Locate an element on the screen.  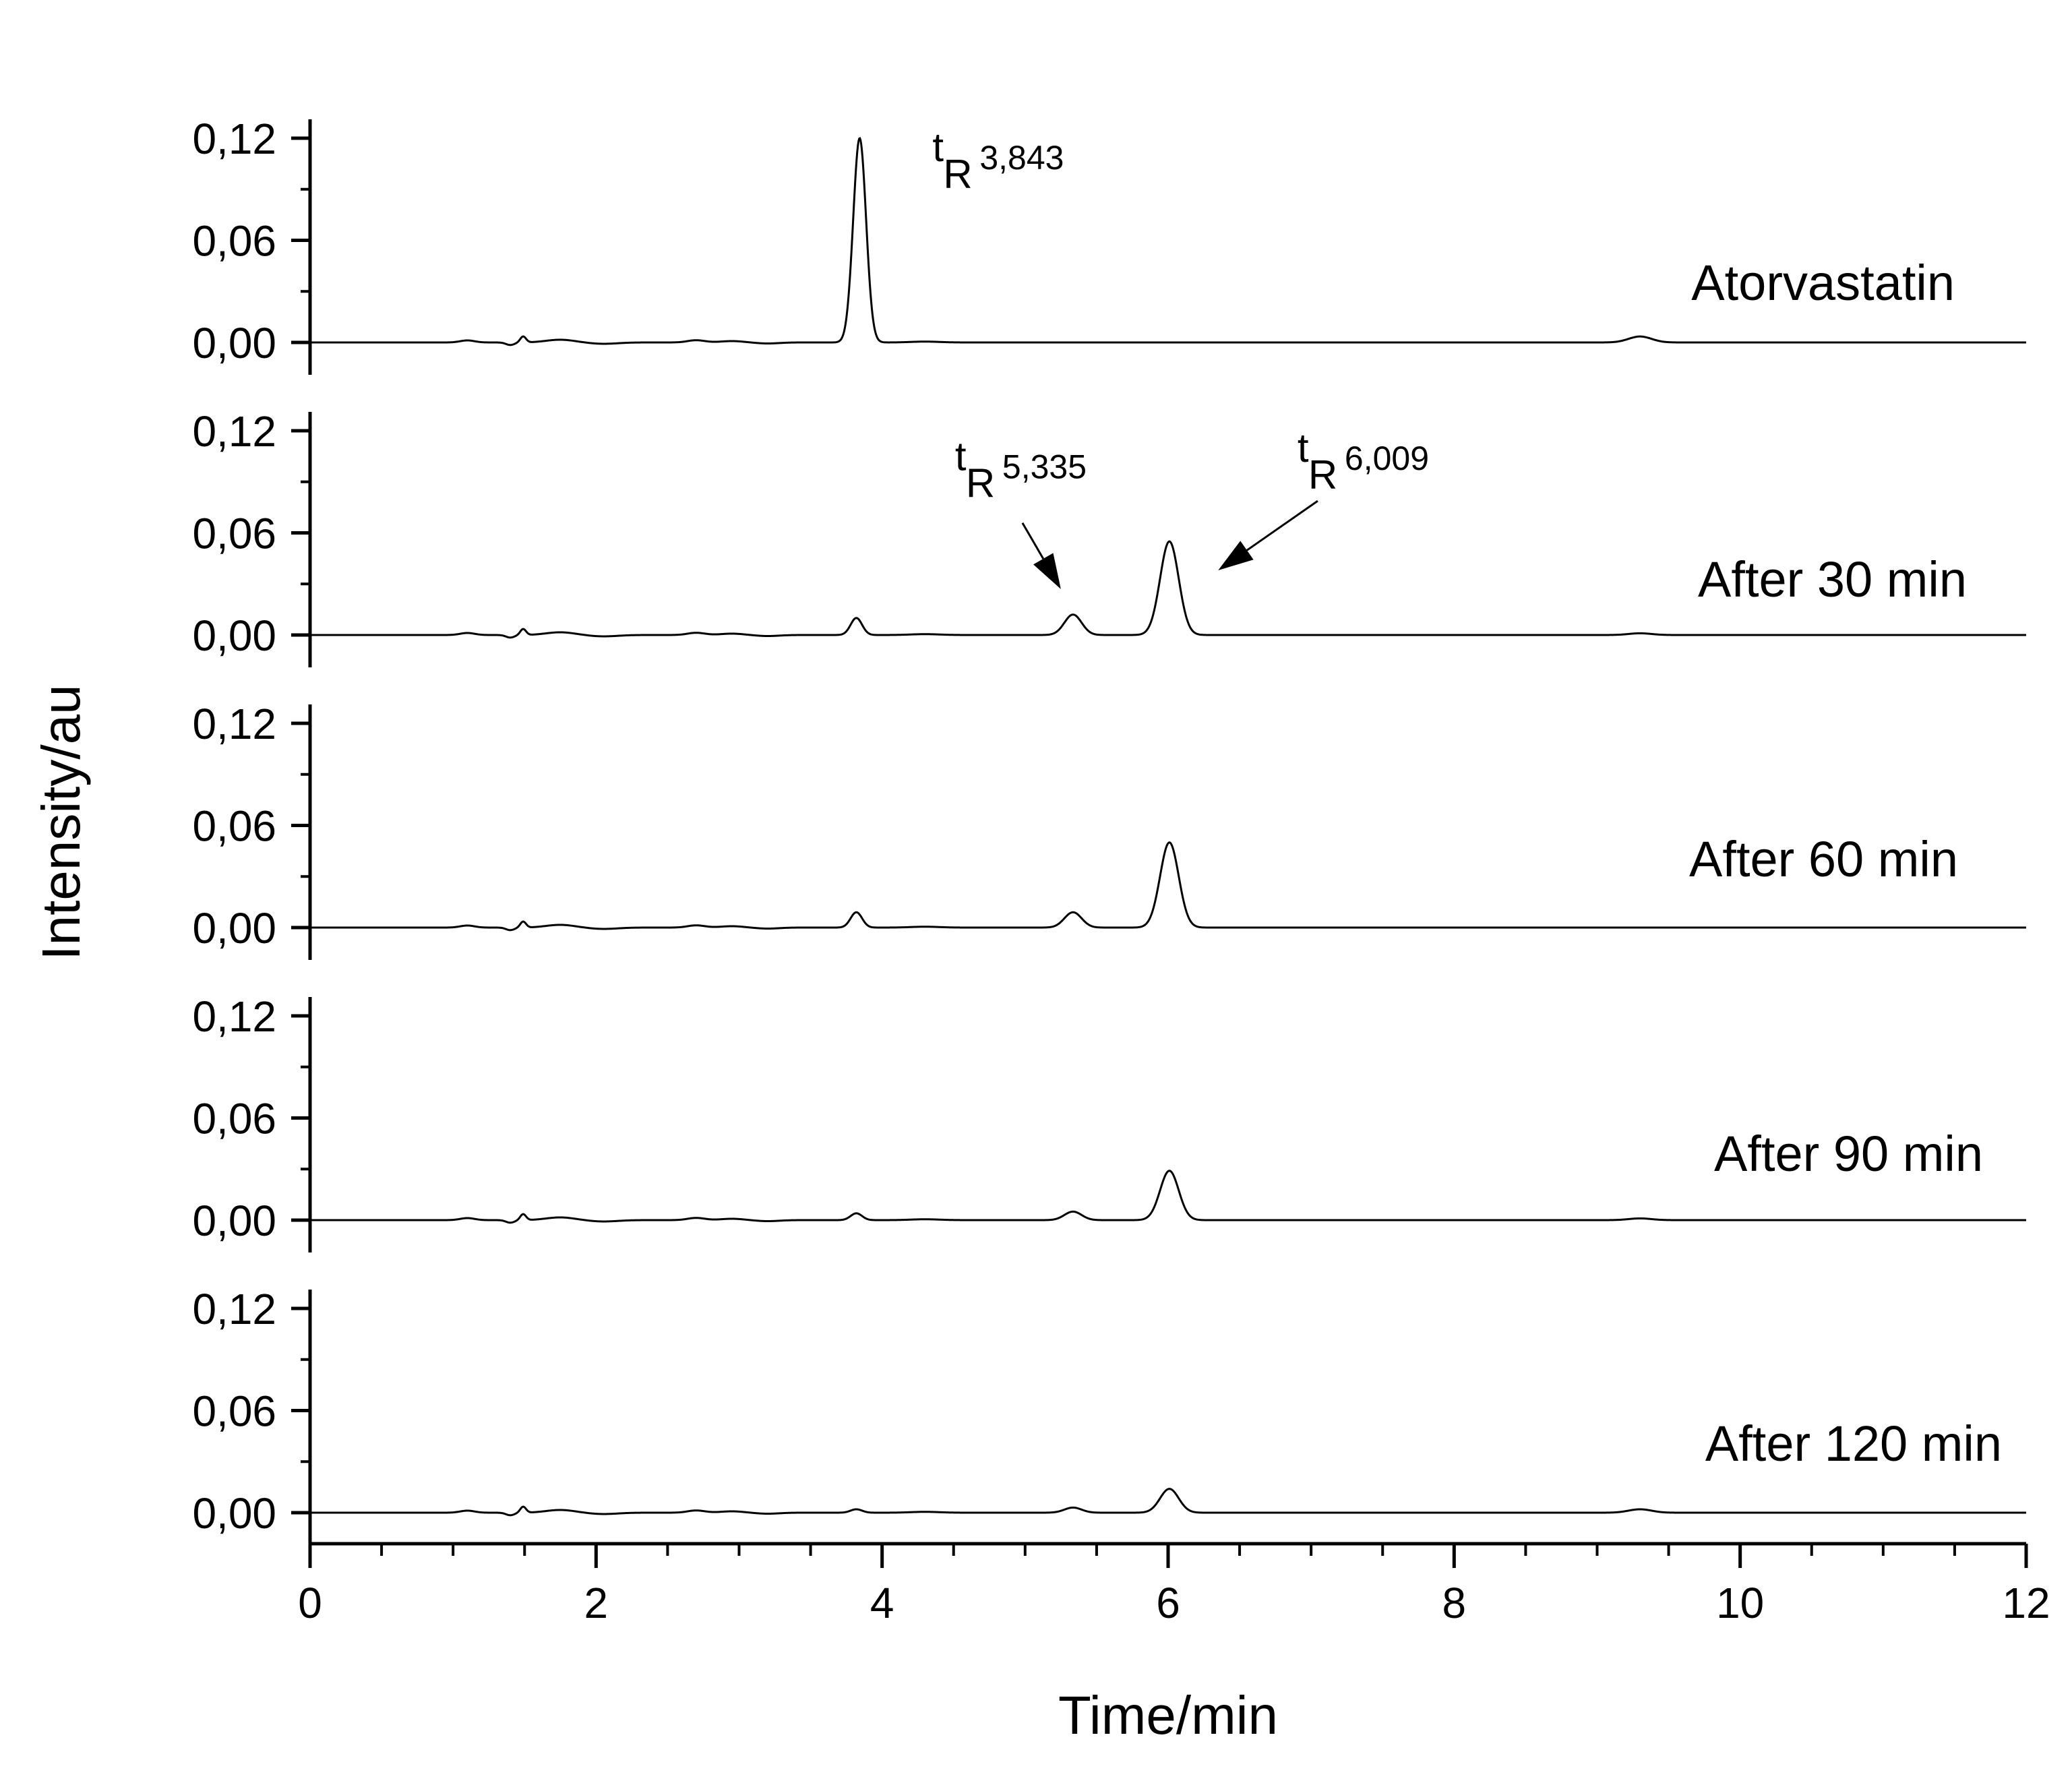
x-tick-label: 8 is located at coordinates (1455, 1603).